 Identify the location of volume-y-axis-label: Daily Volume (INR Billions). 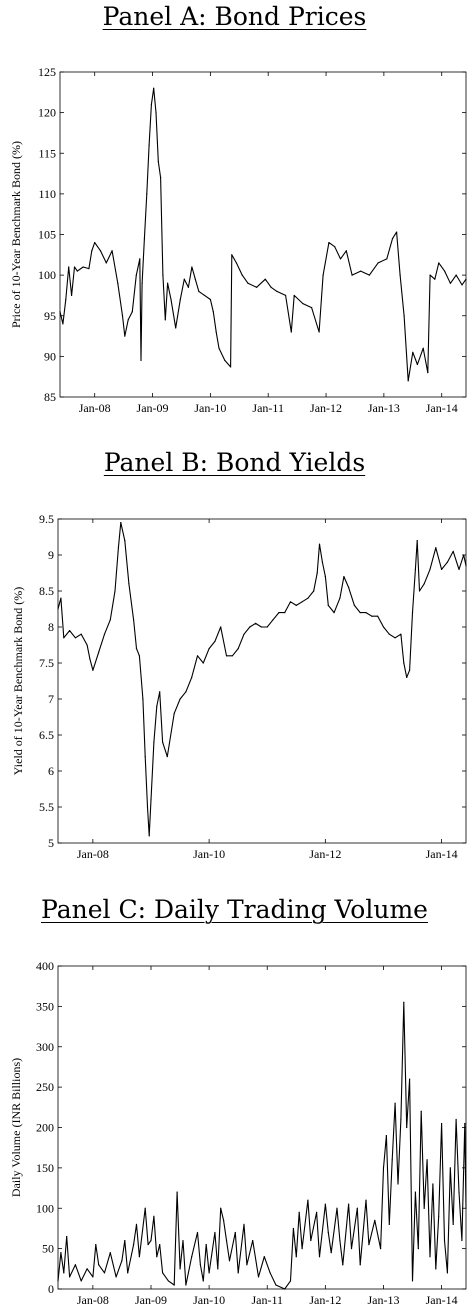
(16, 1127).